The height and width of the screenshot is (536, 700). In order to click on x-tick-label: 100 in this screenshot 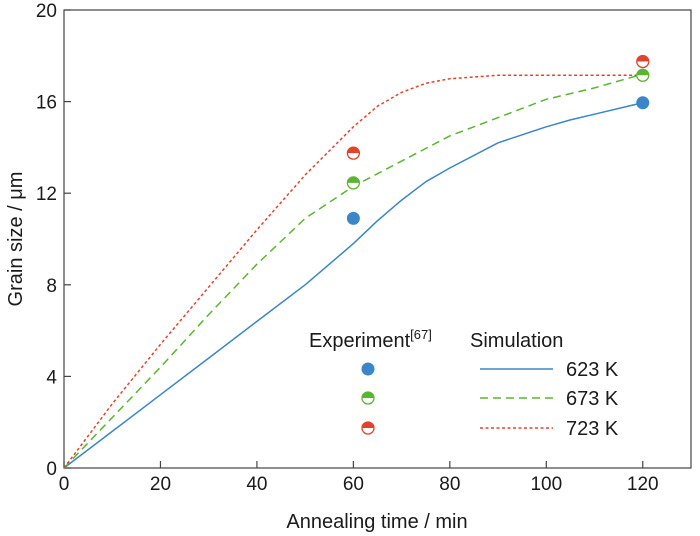, I will do `click(546, 484)`.